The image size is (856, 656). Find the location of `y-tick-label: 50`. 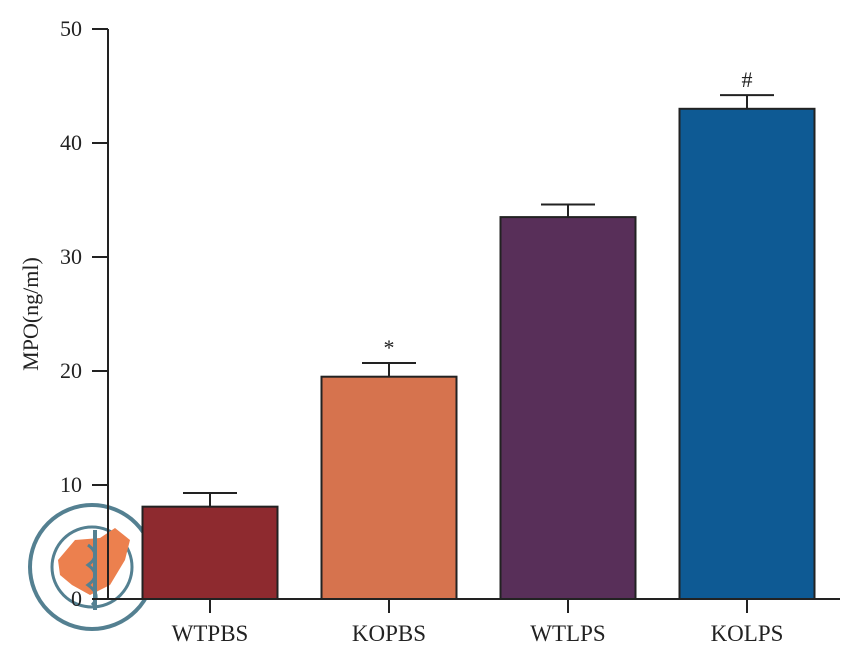

y-tick-label: 50 is located at coordinates (71, 28).